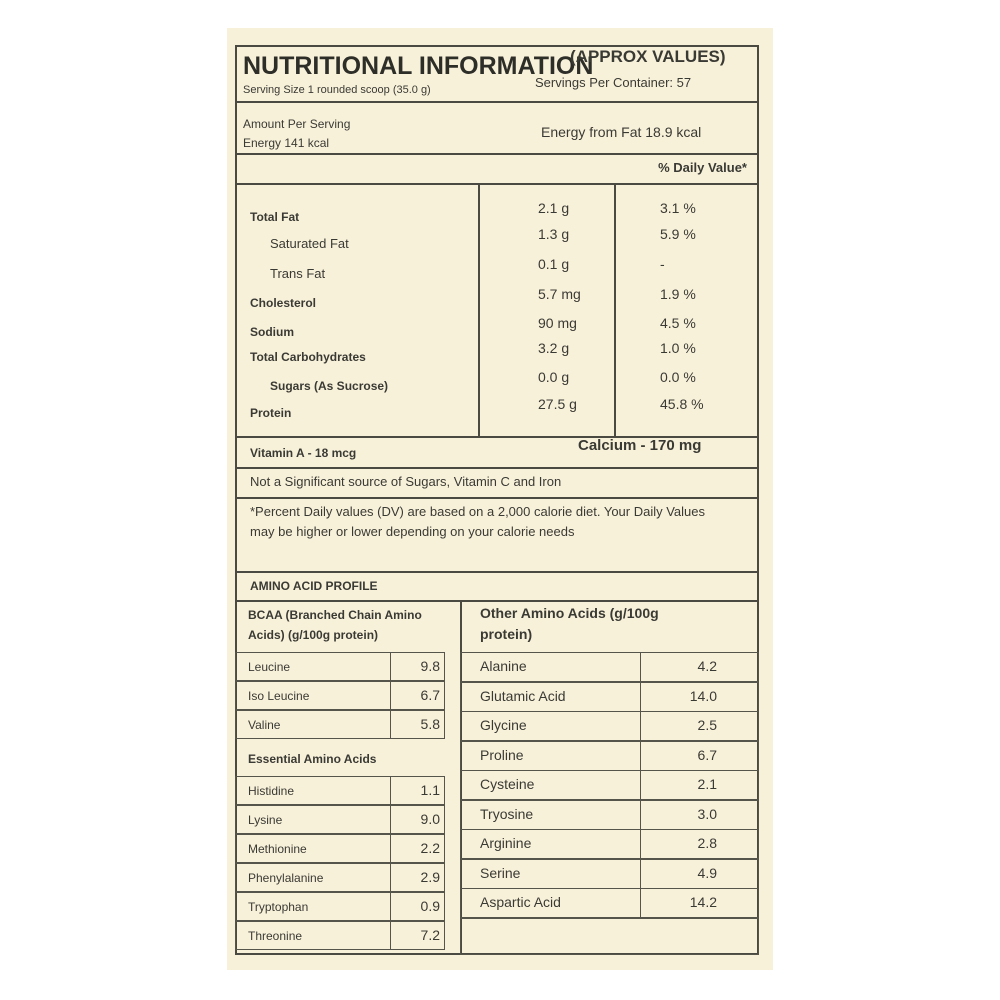 The height and width of the screenshot is (1000, 1000). I want to click on amino-value: 0.9, so click(430, 906).